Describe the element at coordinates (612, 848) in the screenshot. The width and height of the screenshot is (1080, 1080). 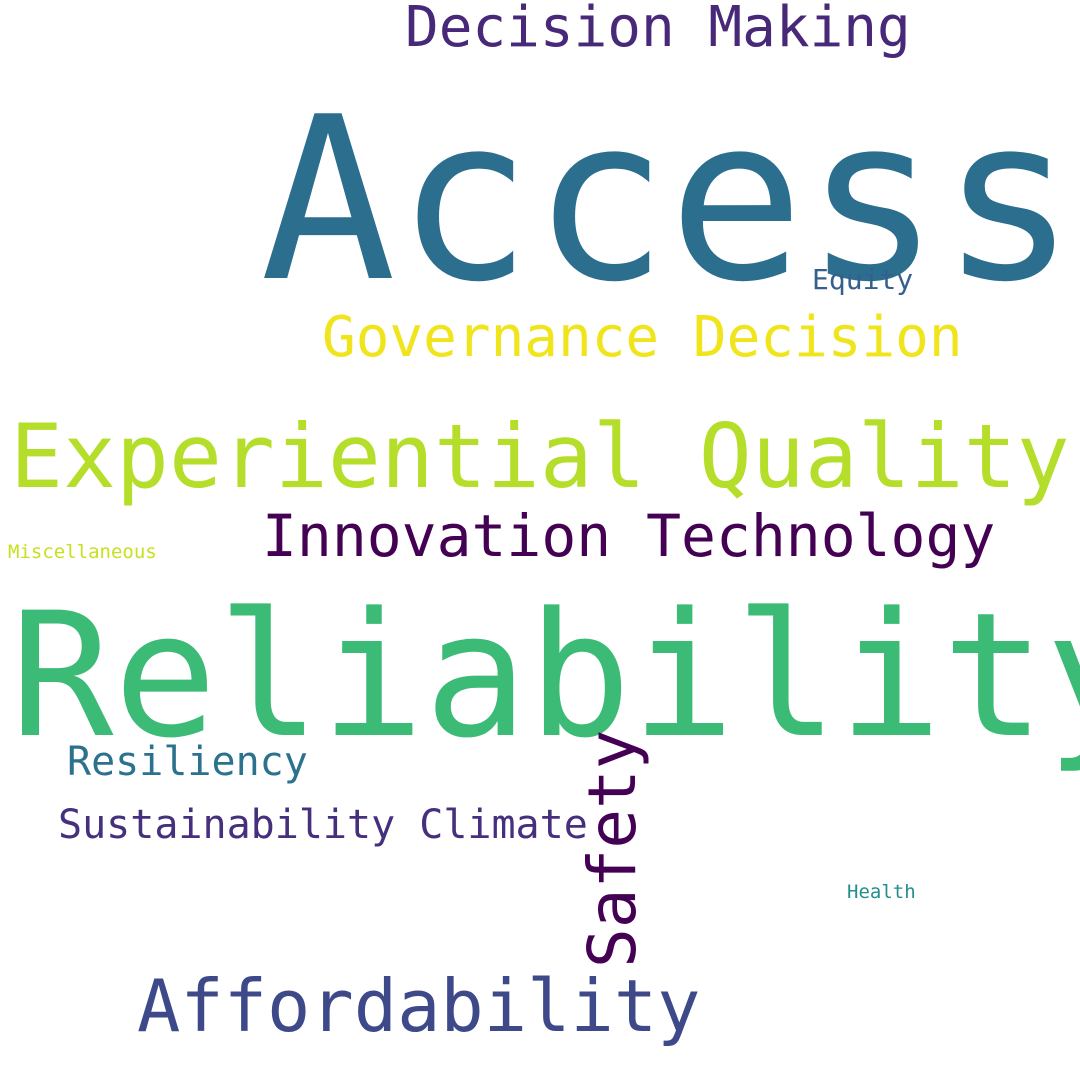
I see `word-safety: Safety` at that location.